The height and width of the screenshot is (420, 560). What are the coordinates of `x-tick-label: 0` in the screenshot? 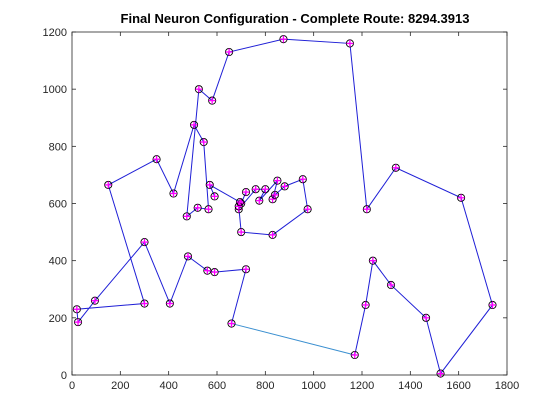 It's located at (72, 386).